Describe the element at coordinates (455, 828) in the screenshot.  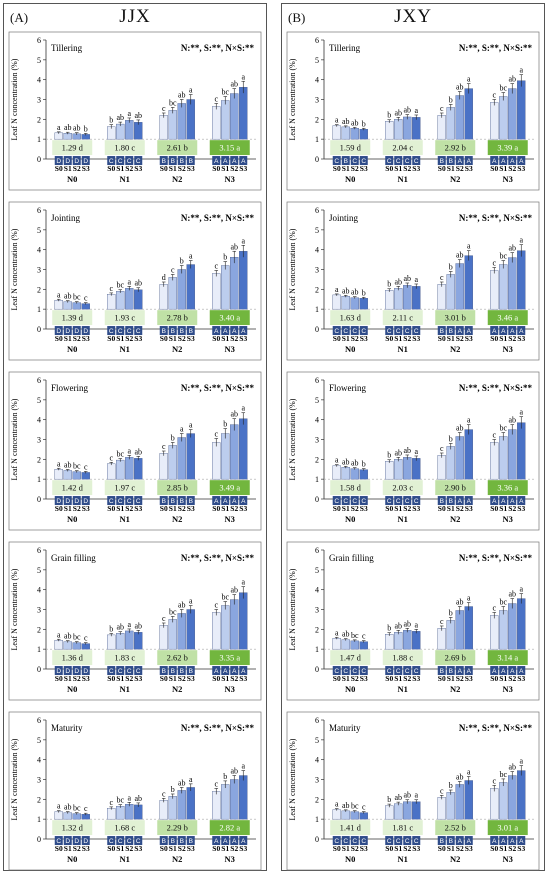
I see `group-mean-label: 2.52 b` at that location.